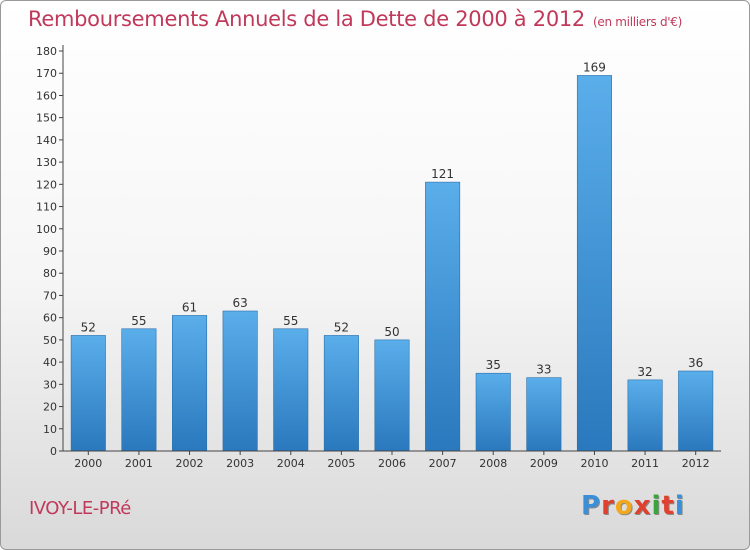  I want to click on bar-value-label: 121, so click(442, 174).